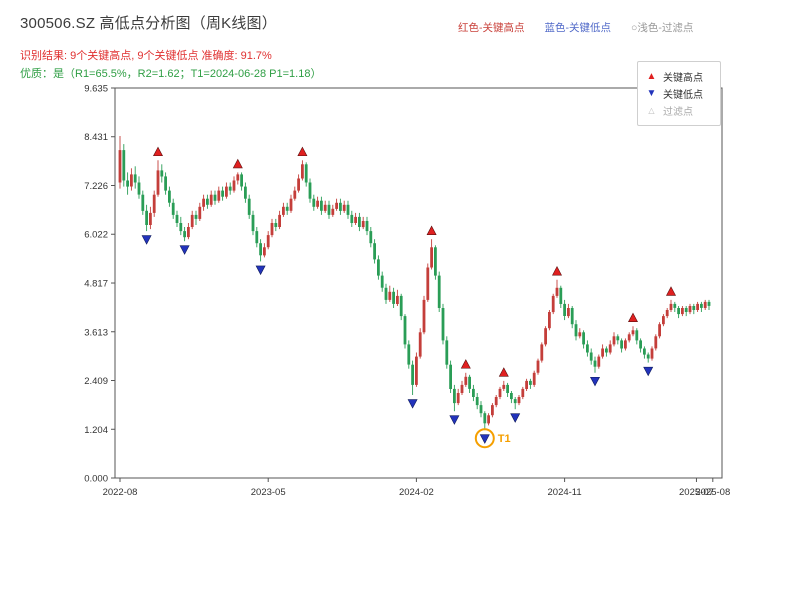  I want to click on y-tick-label: 4.817, so click(96, 284).